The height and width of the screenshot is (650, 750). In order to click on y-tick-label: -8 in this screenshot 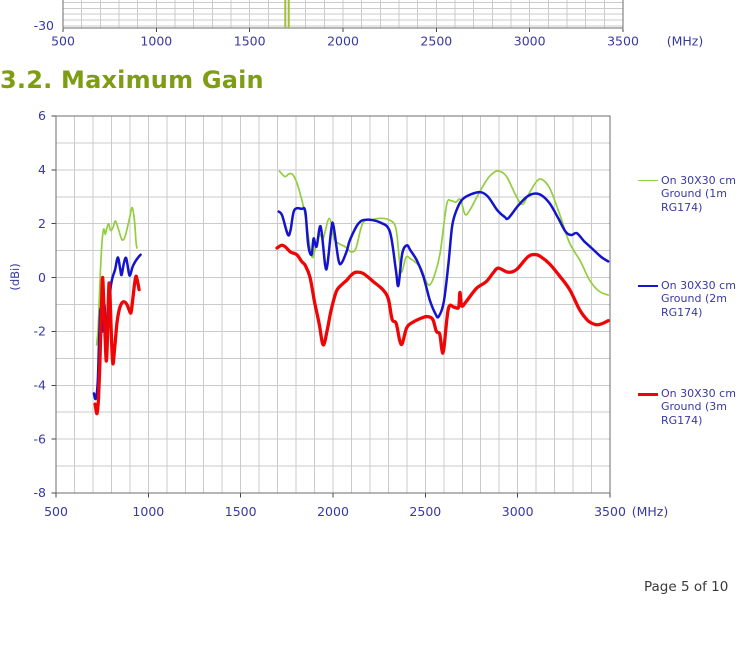, I will do `click(40, 492)`.